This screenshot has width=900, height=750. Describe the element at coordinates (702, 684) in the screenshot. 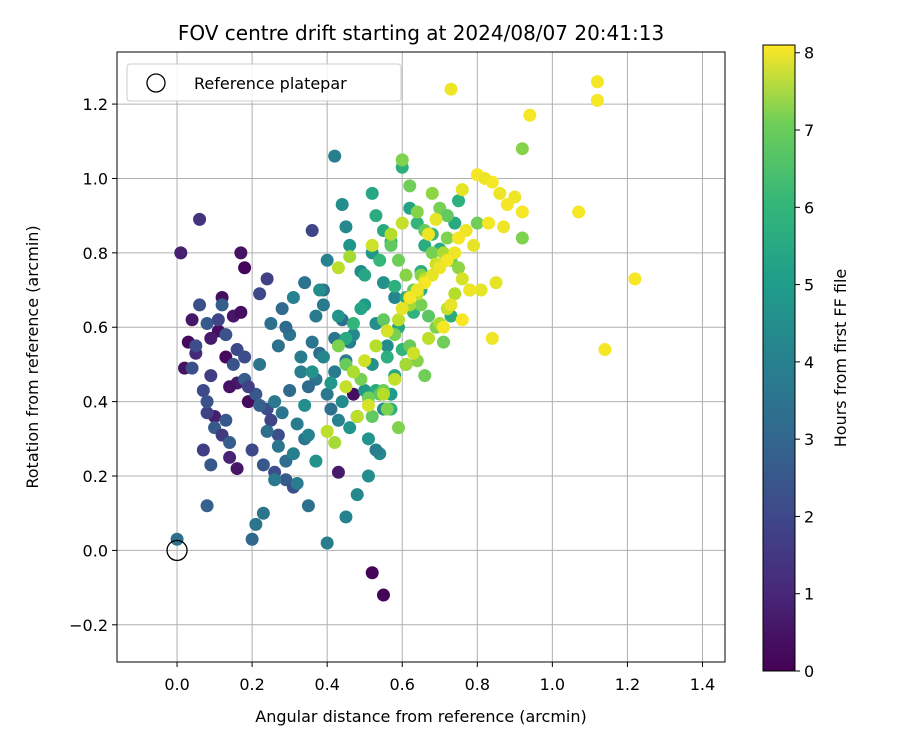

I see `x-tick-label: 1.4` at that location.